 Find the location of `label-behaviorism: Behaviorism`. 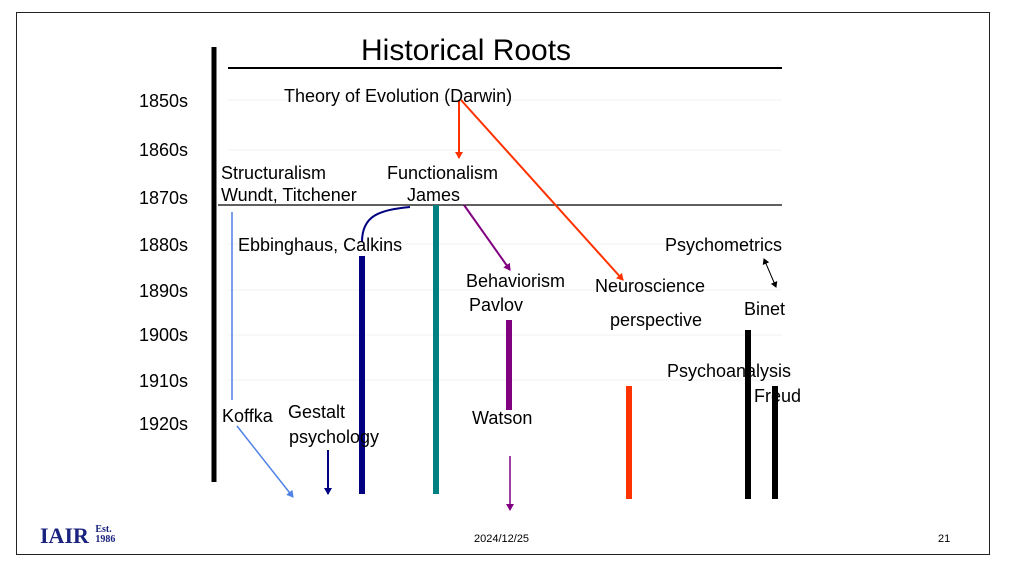

label-behaviorism: Behaviorism is located at coordinates (516, 281).